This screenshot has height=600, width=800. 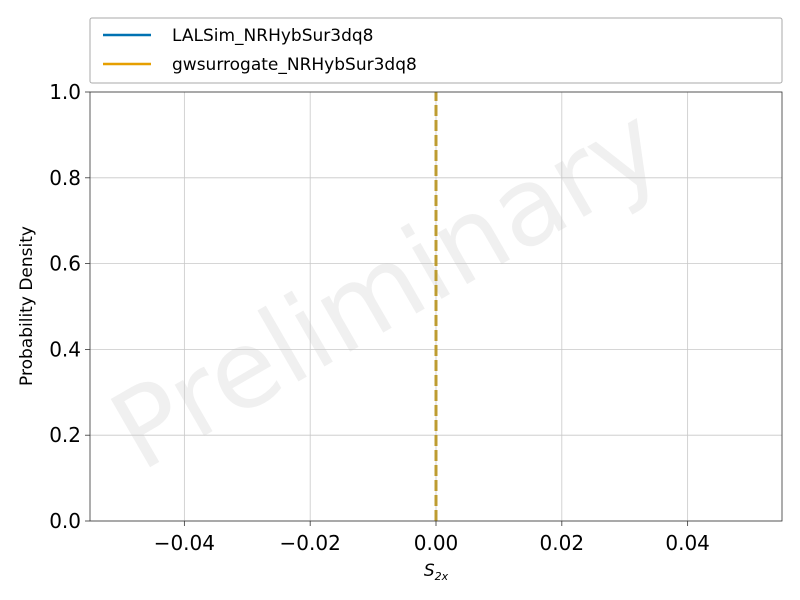 I want to click on x-tick-label: 0.04, so click(x=687, y=543).